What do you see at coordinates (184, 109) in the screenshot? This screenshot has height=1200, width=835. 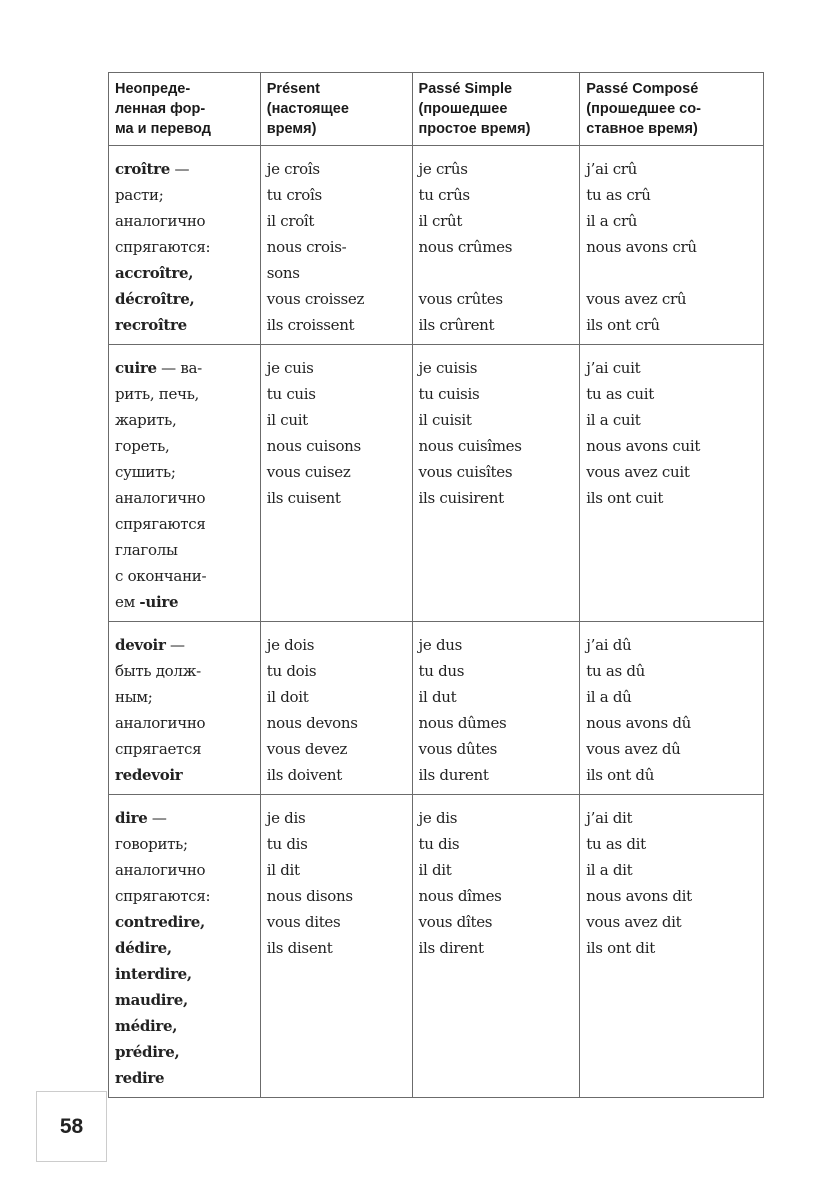 I see `header-infinitive: Неопреде-ленная фор-ма и перевод` at bounding box center [184, 109].